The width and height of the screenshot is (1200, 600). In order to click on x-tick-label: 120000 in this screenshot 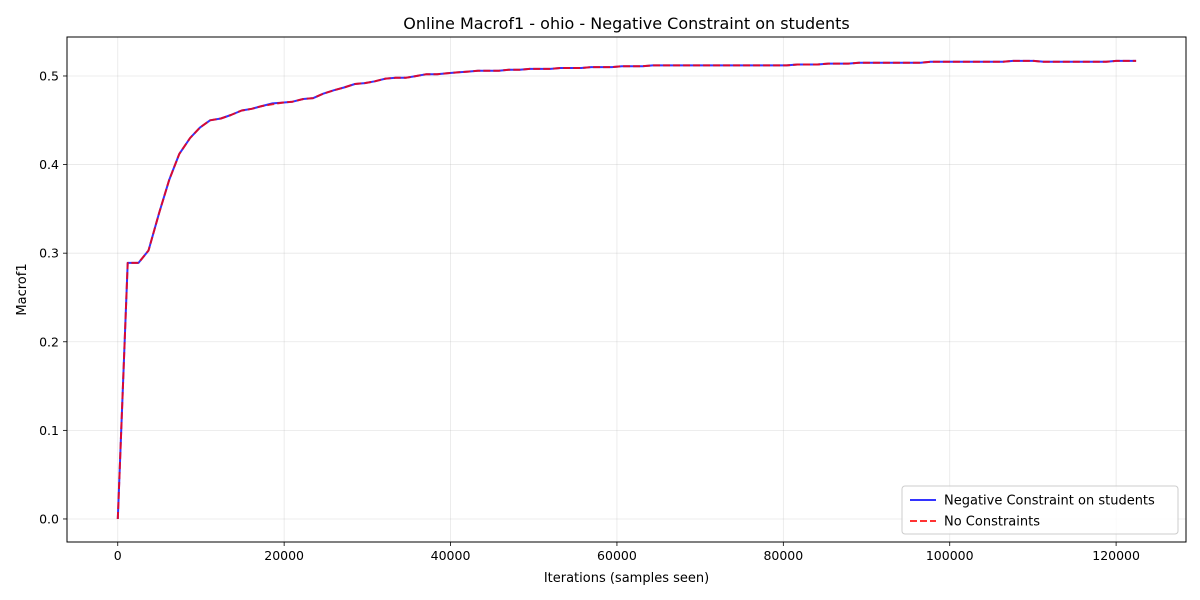, I will do `click(1116, 555)`.